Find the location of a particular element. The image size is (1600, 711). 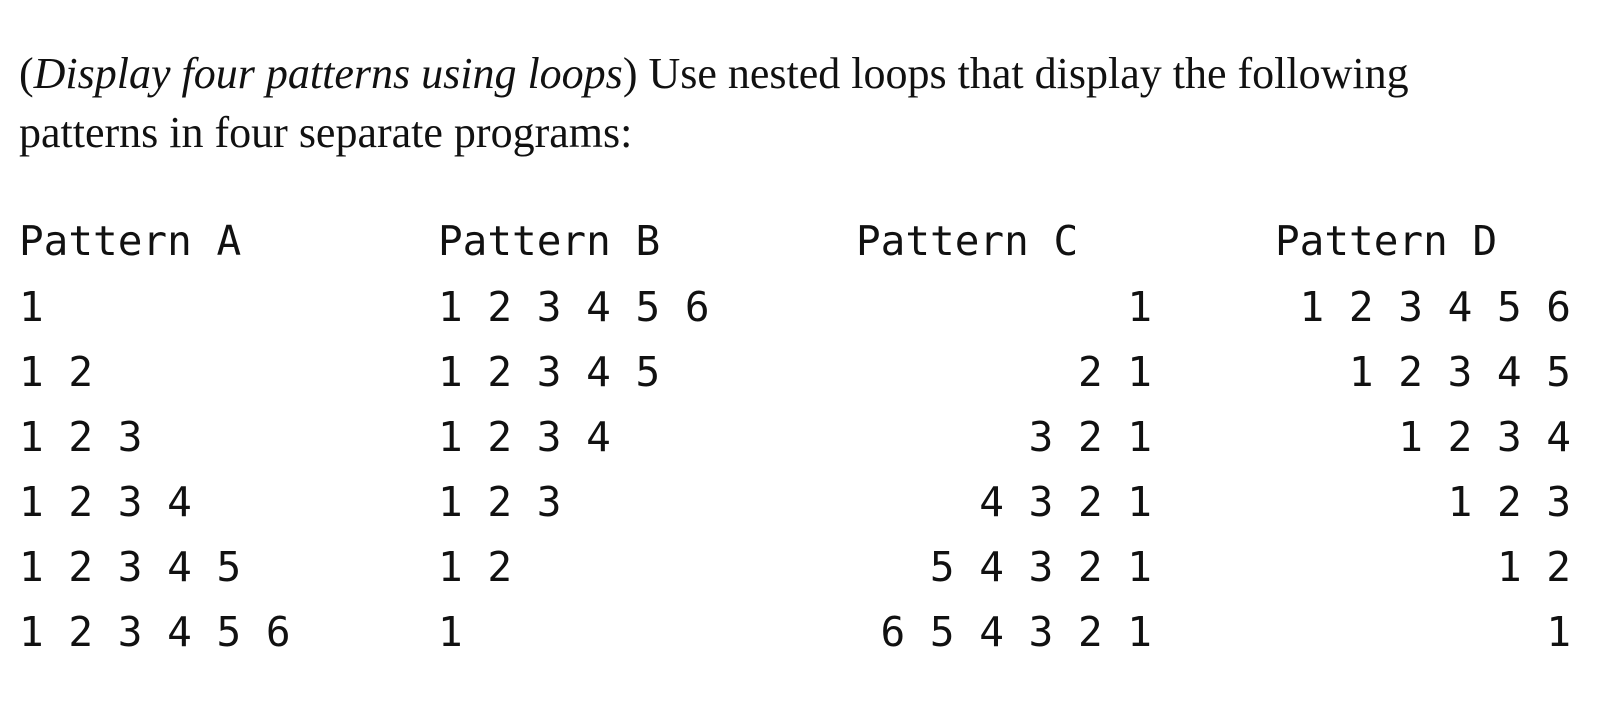

pattern-a-row-6: 1 2 3 4 5 6 is located at coordinates (155, 632).